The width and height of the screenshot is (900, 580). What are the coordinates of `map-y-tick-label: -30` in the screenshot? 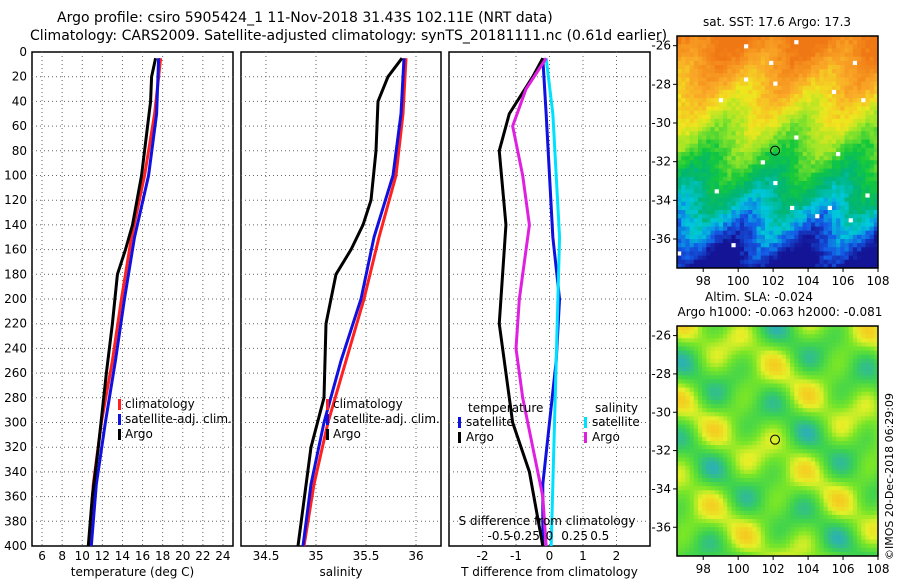 It's located at (661, 123).